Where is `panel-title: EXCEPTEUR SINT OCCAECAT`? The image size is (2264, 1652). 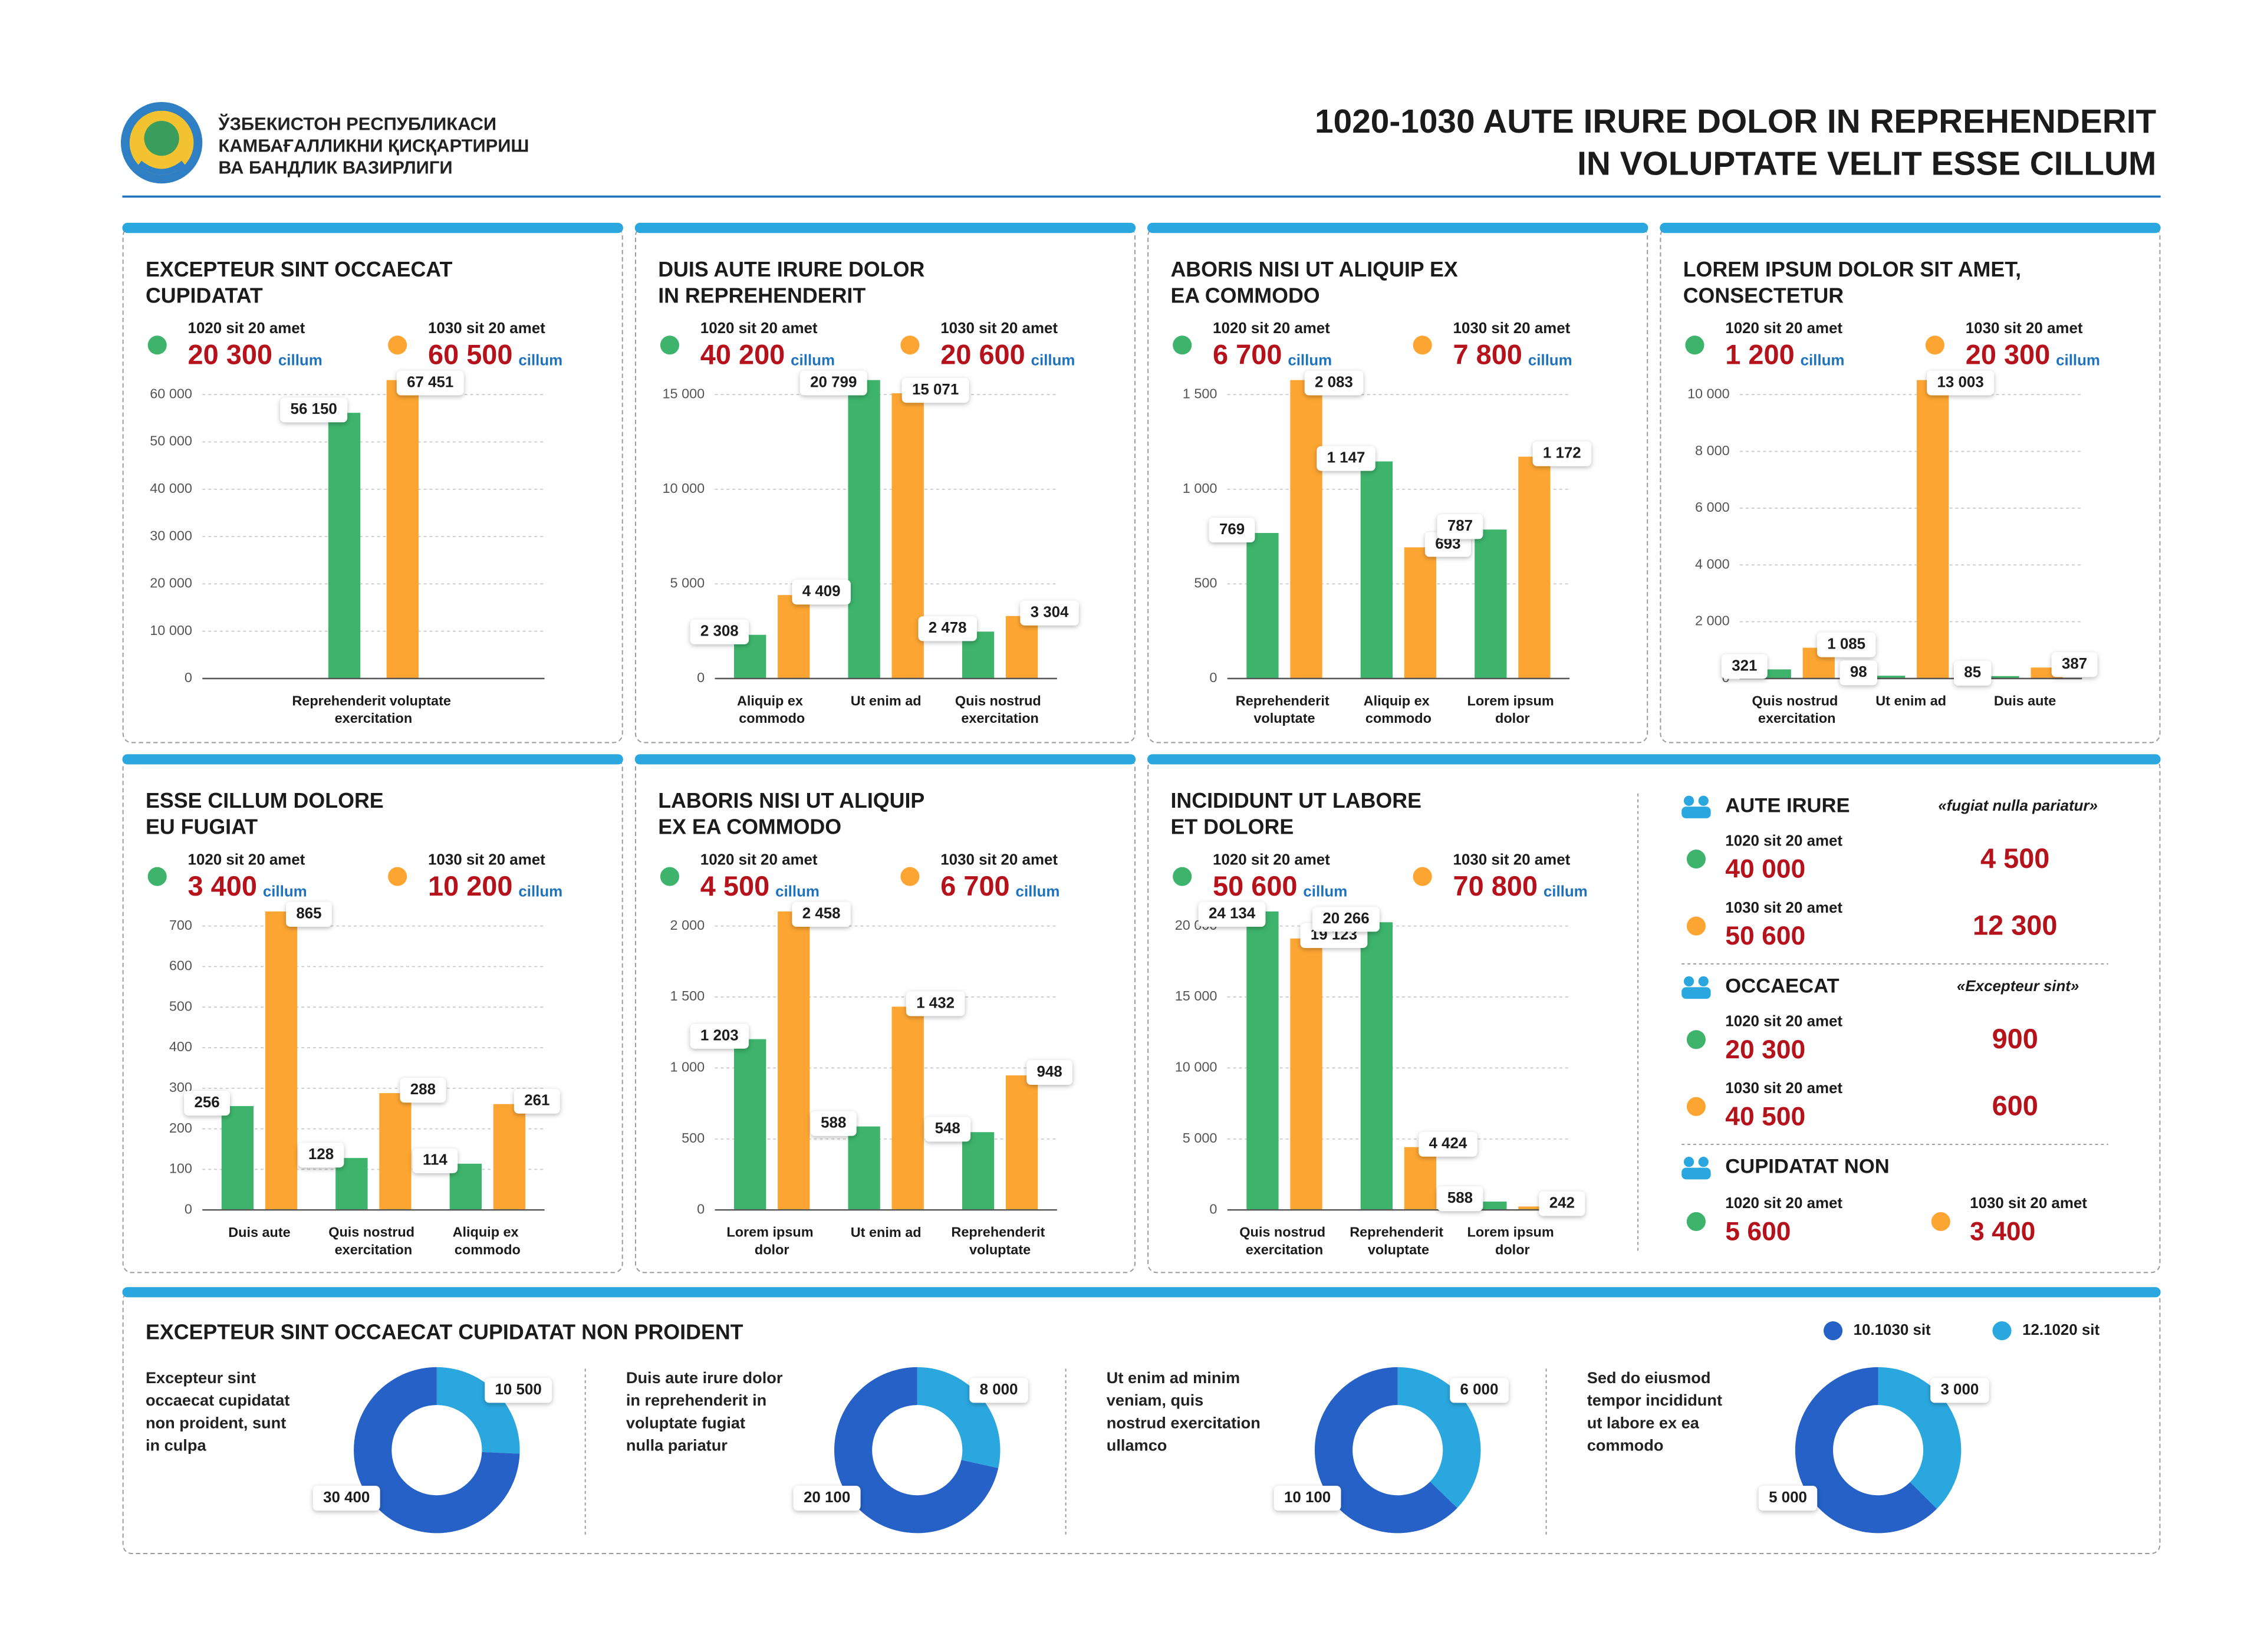 panel-title: EXCEPTEUR SINT OCCAECAT is located at coordinates (299, 269).